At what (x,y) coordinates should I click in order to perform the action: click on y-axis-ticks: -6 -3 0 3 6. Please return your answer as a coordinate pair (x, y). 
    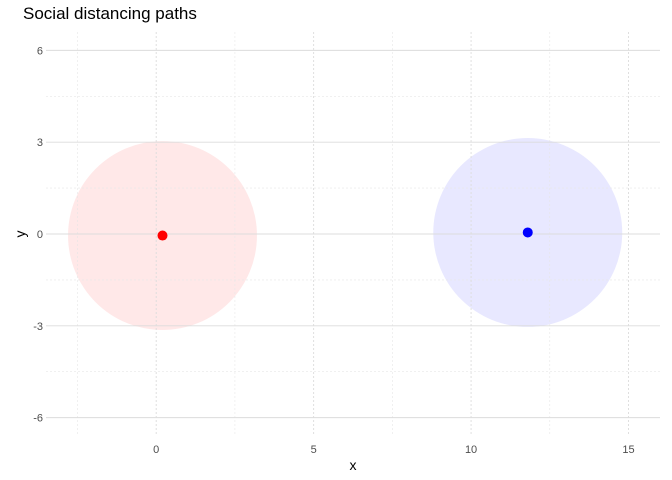
    Looking at the image, I should click on (38, 234).